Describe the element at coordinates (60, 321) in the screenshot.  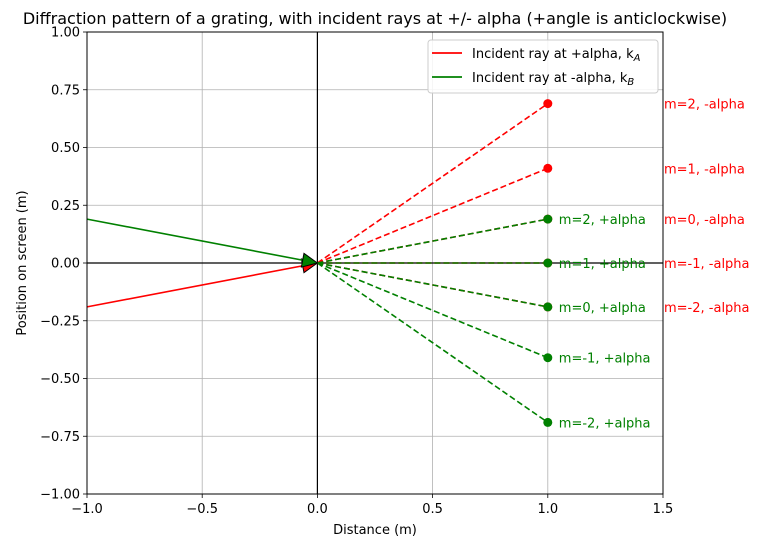
I see `y-tick-label: −0.25` at that location.